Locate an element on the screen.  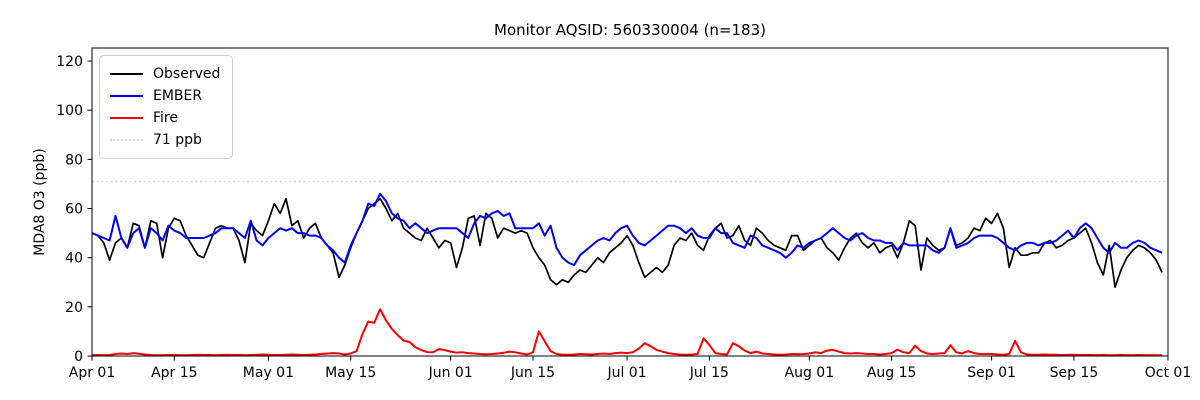
legend: Observed EMBER Fire 71 ppb is located at coordinates (166, 107).